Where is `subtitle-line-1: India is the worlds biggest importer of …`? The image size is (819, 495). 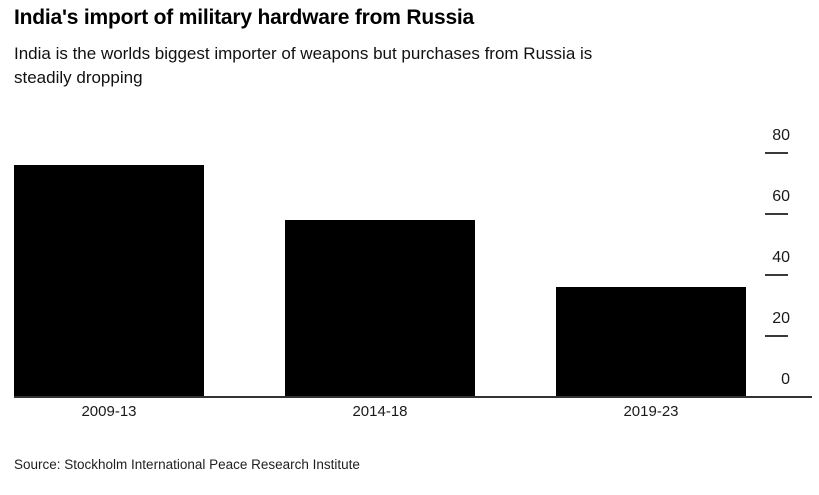 subtitle-line-1: India is the worlds biggest importer of … is located at coordinates (303, 53).